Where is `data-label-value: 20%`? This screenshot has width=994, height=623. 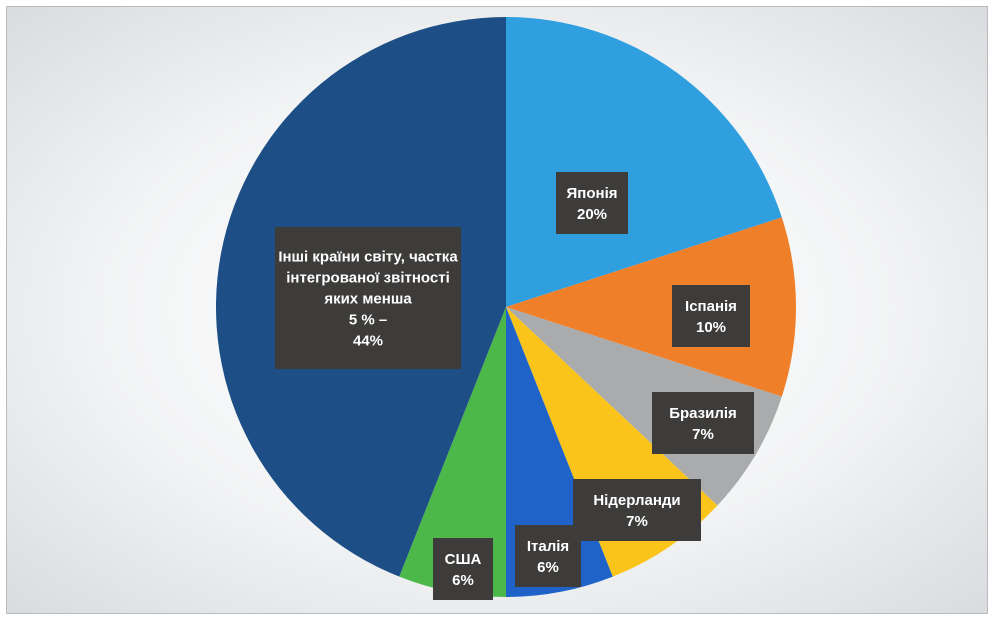 data-label-value: 20% is located at coordinates (592, 214).